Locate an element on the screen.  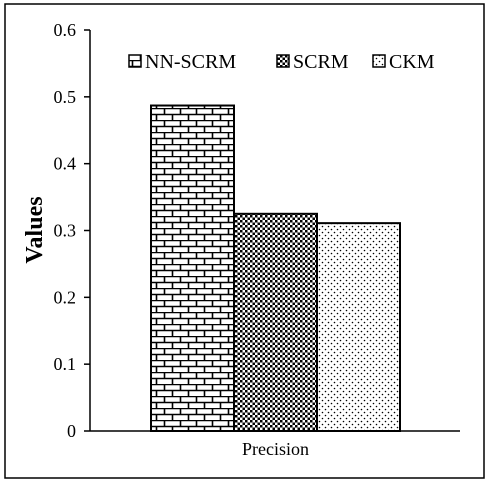
bar-scrm is located at coordinates (275, 322).